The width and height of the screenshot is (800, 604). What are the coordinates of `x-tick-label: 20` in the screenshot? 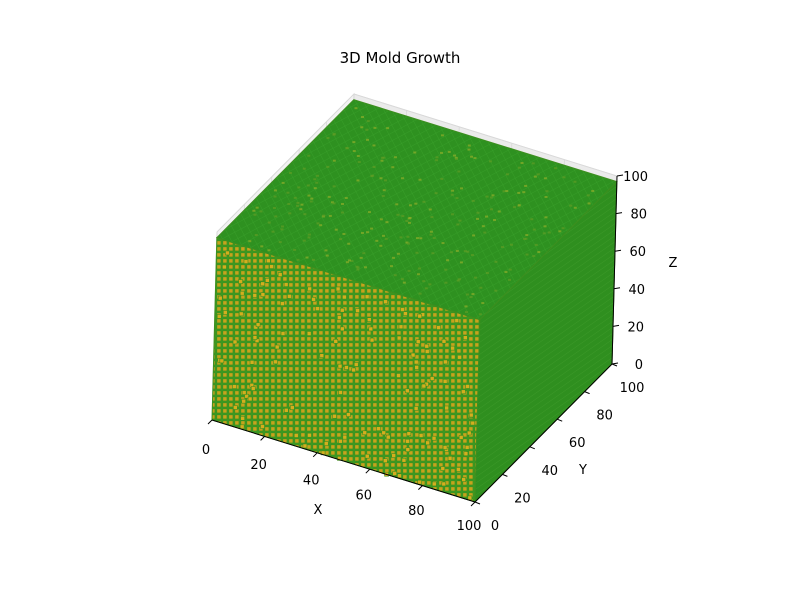 It's located at (258, 465).